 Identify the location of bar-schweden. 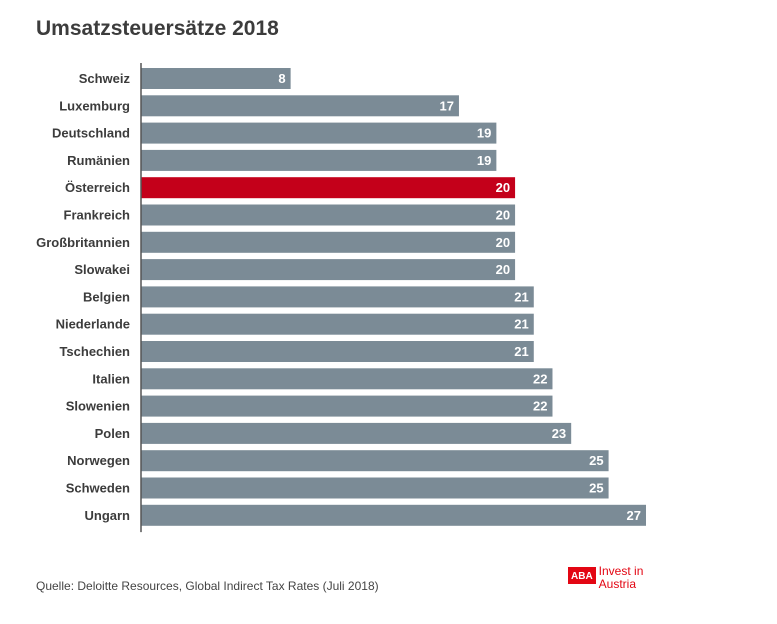
(375, 488).